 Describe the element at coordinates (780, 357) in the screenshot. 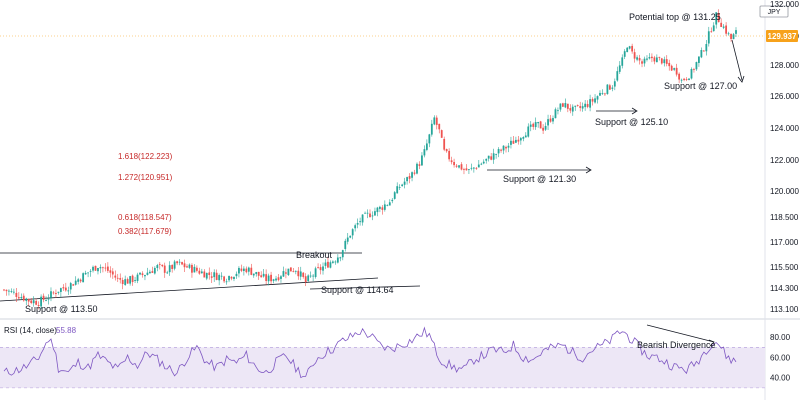

I see `rsi-level-label: 60.00` at that location.